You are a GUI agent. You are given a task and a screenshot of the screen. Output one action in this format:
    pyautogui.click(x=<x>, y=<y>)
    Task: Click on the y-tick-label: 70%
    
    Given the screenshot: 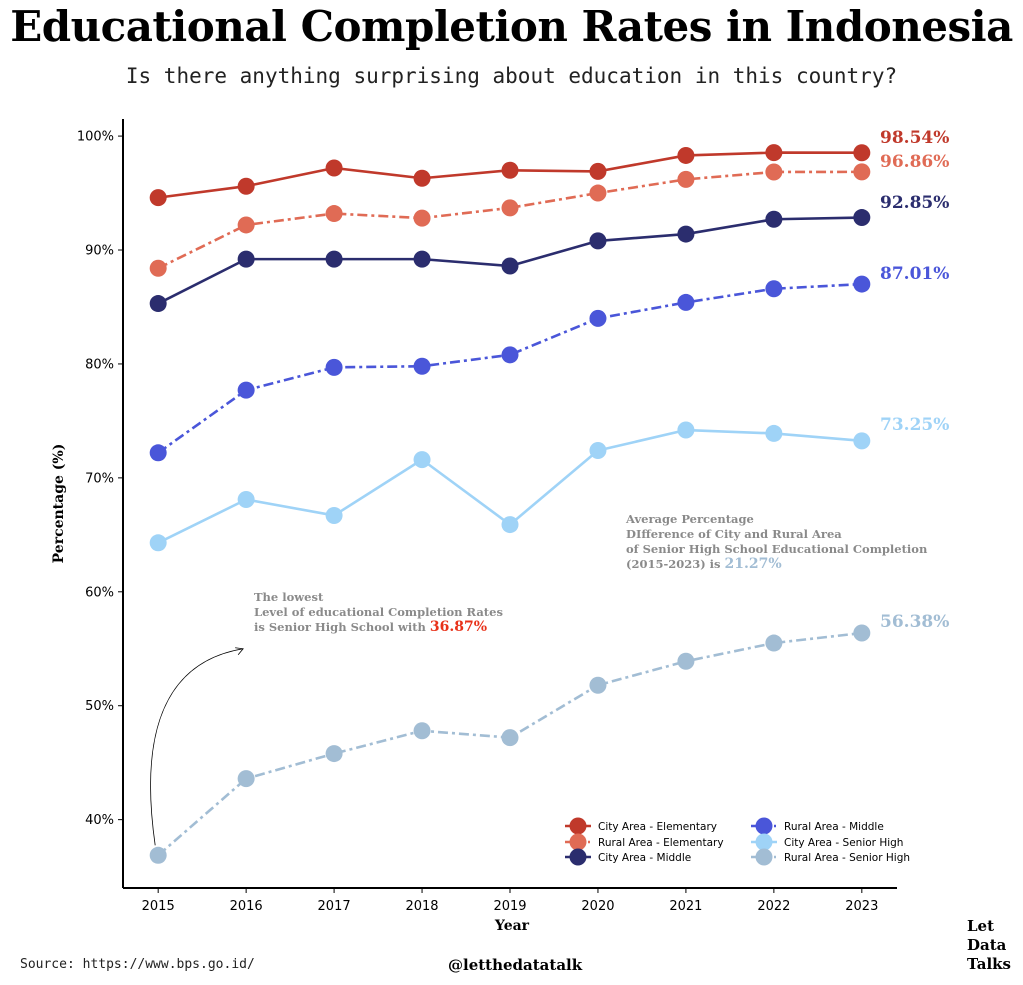 What is the action you would take?
    pyautogui.click(x=99, y=478)
    